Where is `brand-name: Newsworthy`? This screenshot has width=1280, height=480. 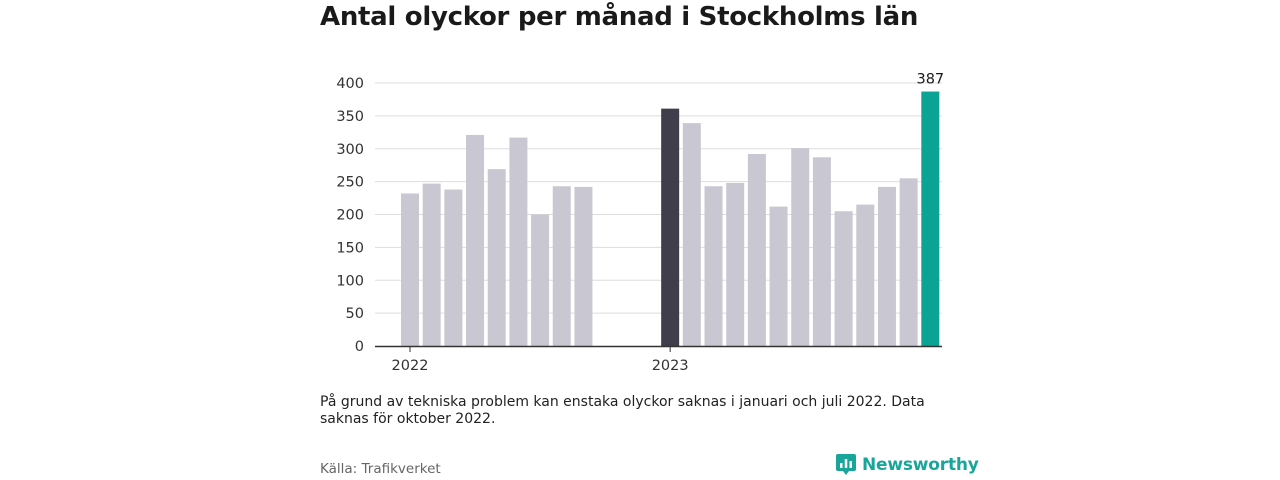 brand-name: Newsworthy is located at coordinates (920, 465).